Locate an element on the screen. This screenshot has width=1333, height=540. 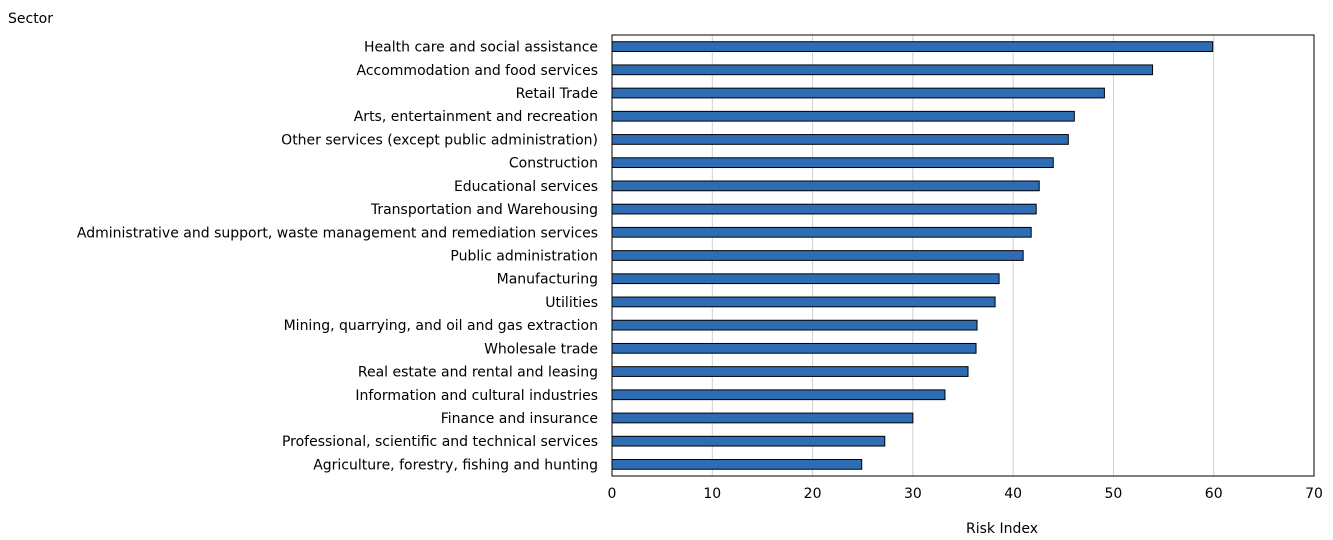
x-tick-label: 40 is located at coordinates (1013, 494).